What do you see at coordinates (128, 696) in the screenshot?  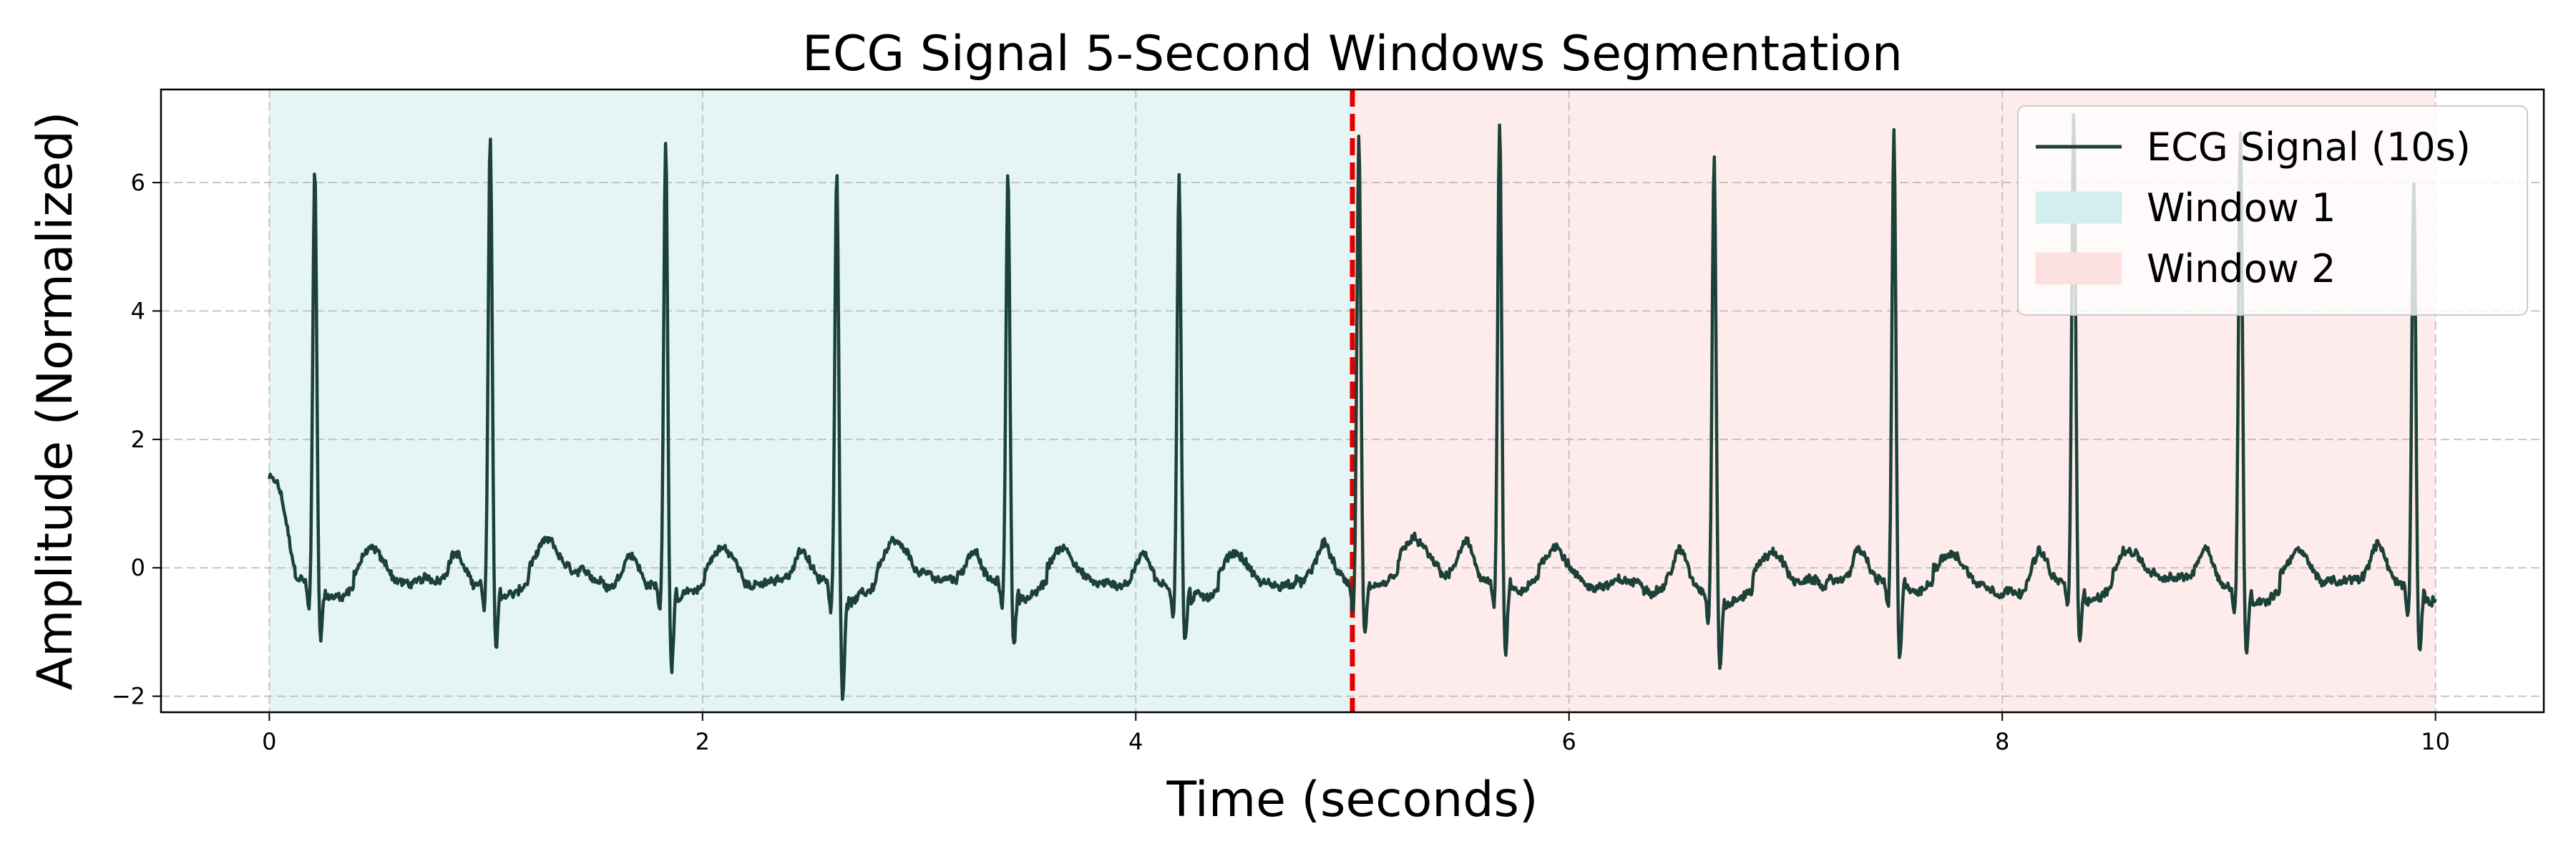 I see `y-tick-label: −2` at bounding box center [128, 696].